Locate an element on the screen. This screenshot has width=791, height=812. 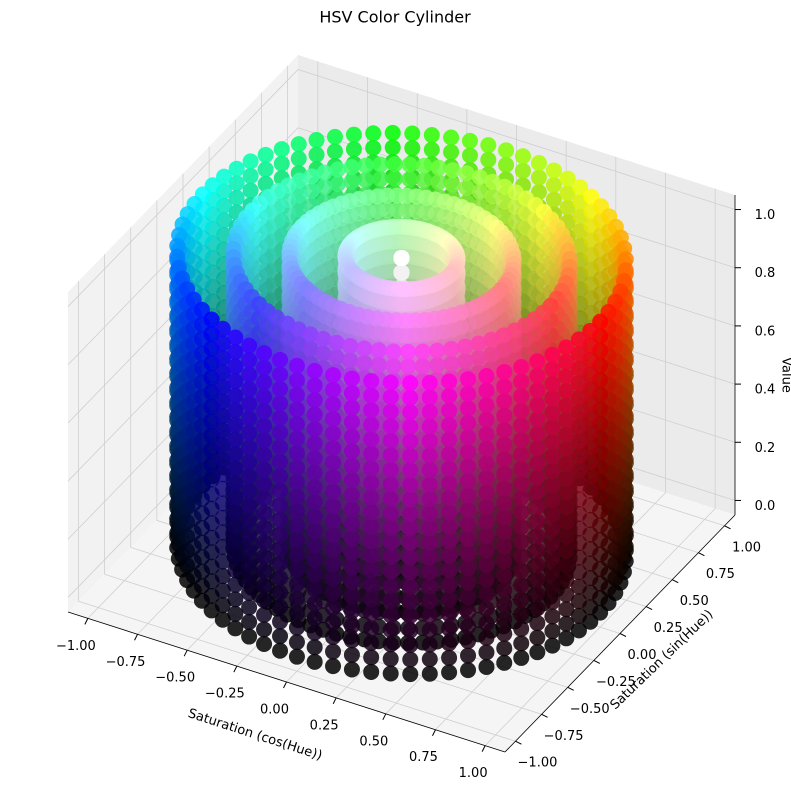
z-axis-label: Value is located at coordinates (785, 375).